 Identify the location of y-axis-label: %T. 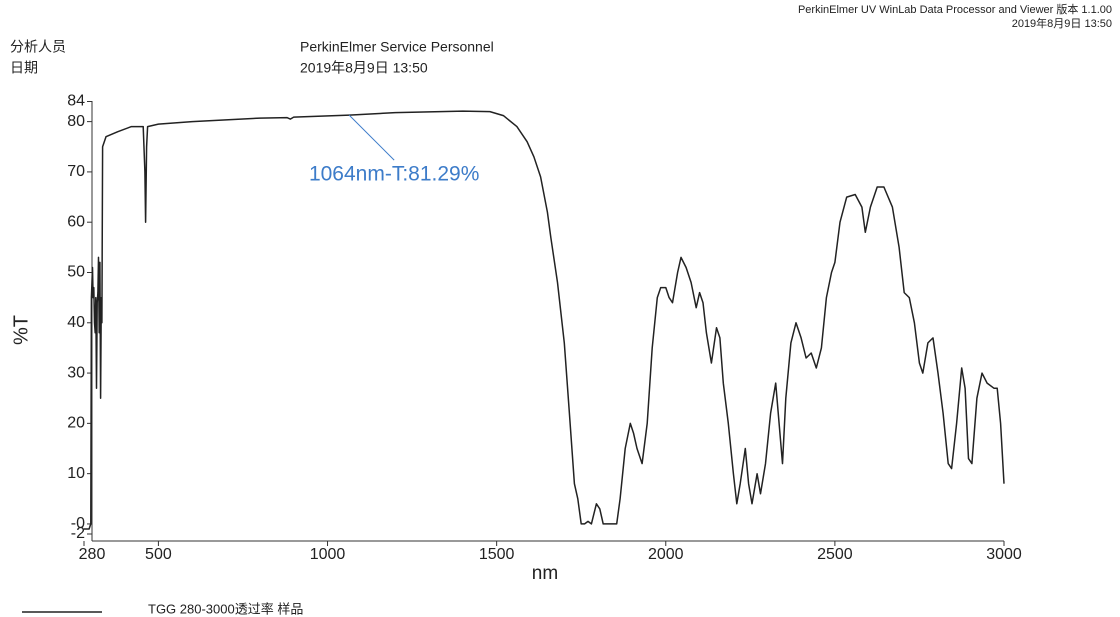
(21, 330).